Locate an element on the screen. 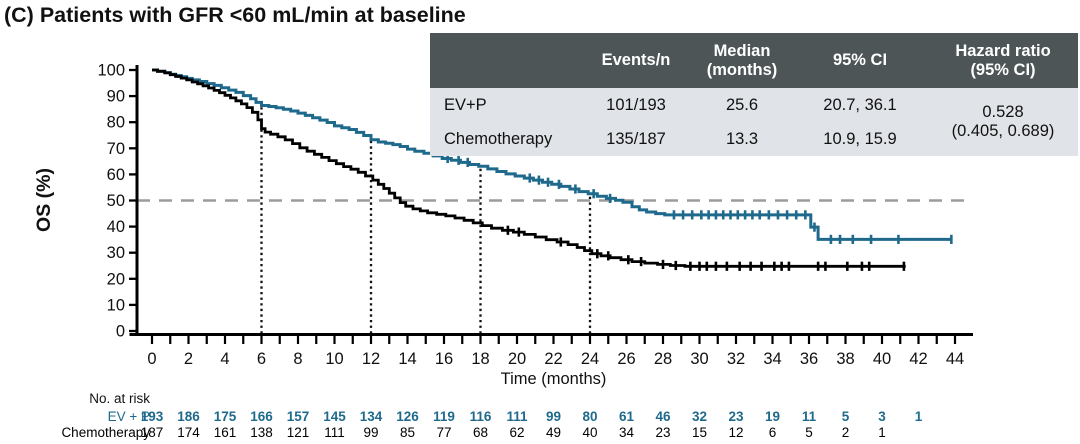 This screenshot has height=444, width=1080. svg-text: 22 is located at coordinates (553, 359).